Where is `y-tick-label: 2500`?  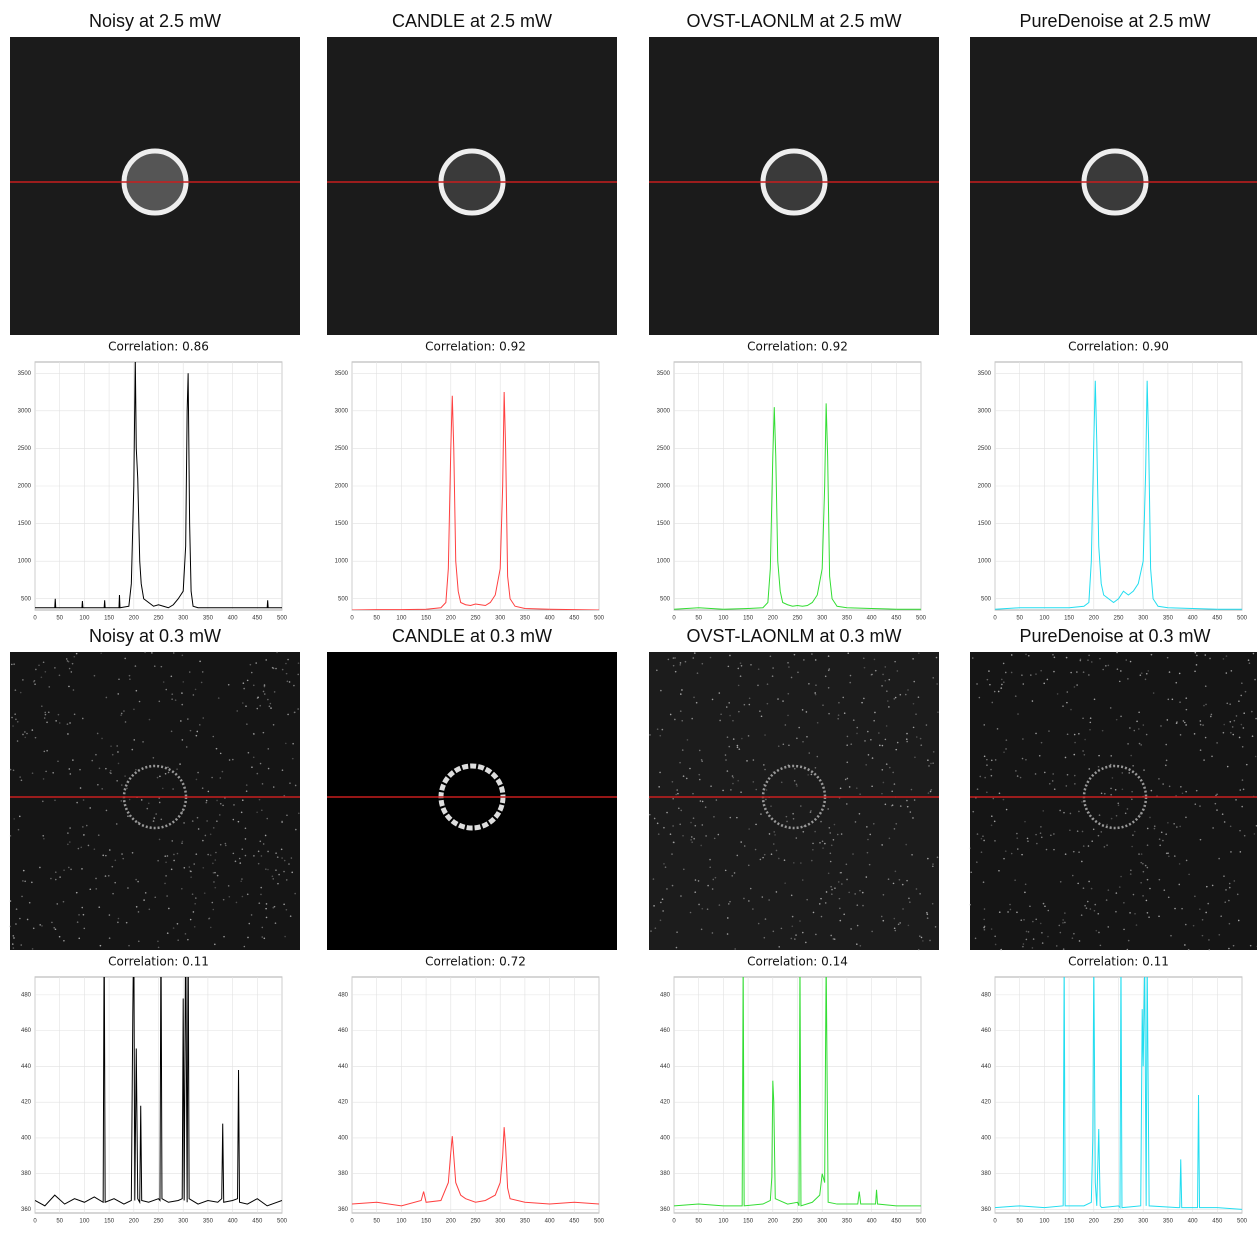
y-tick-label: 2500 is located at coordinates (342, 449).